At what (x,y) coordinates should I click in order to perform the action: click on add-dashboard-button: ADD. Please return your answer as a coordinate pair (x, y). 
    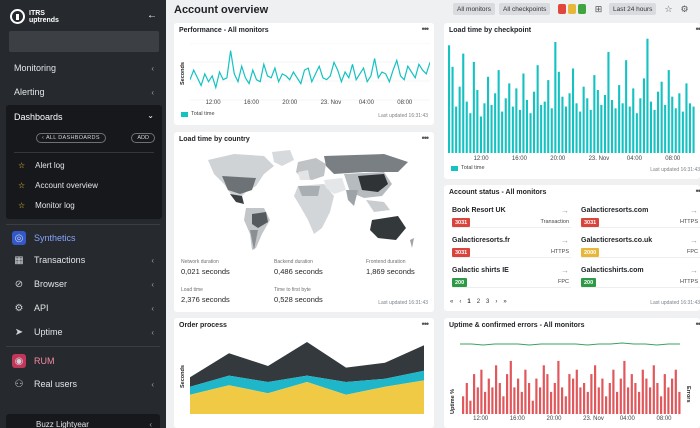
    Looking at the image, I should click on (143, 138).